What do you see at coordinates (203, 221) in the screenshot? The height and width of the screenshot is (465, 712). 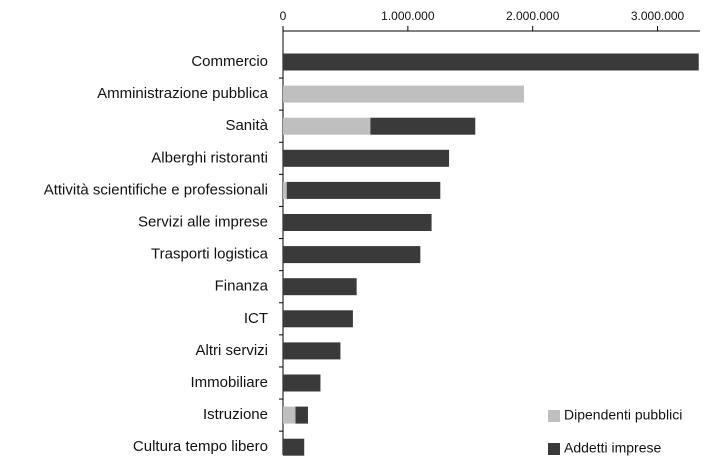 I see `y-tick-label: Servizi alle imprese` at bounding box center [203, 221].